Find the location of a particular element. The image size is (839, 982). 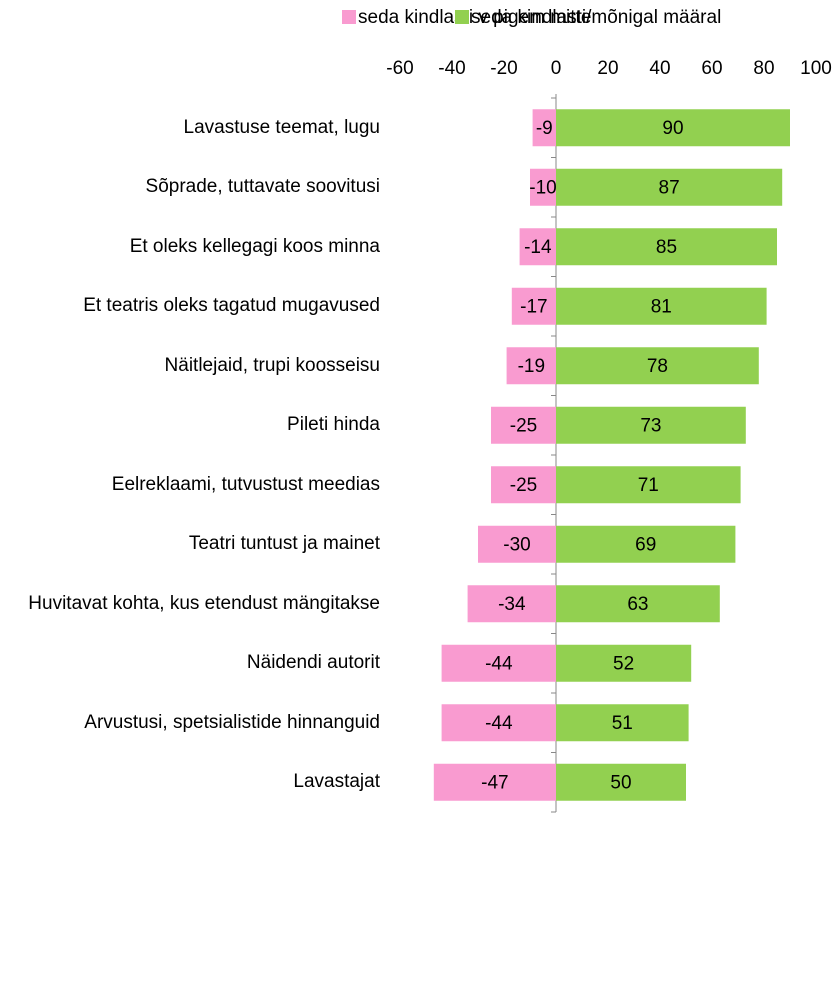

data-label: 71 is located at coordinates (648, 485).